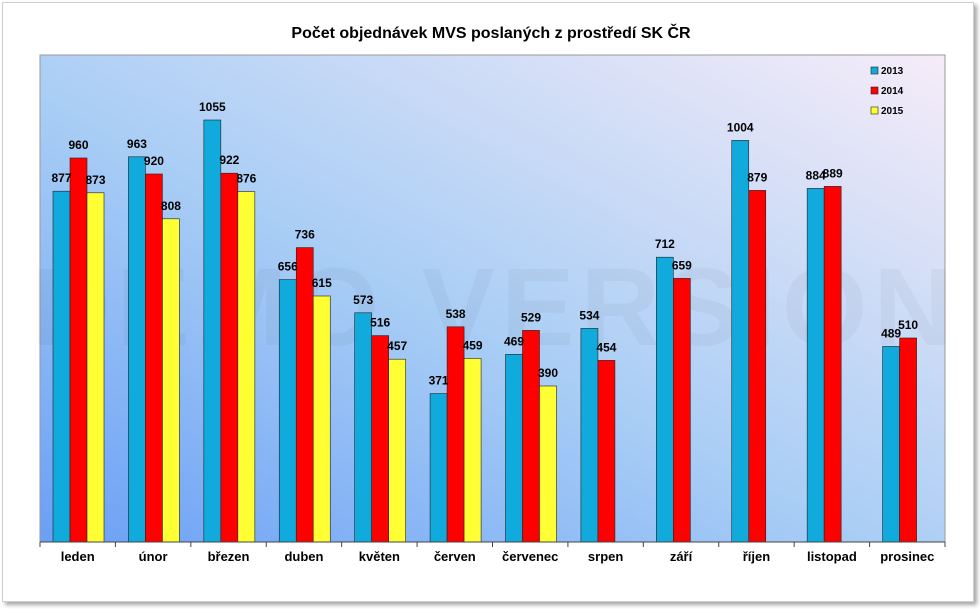  What do you see at coordinates (229, 160) in the screenshot?
I see `data-label: 922` at bounding box center [229, 160].